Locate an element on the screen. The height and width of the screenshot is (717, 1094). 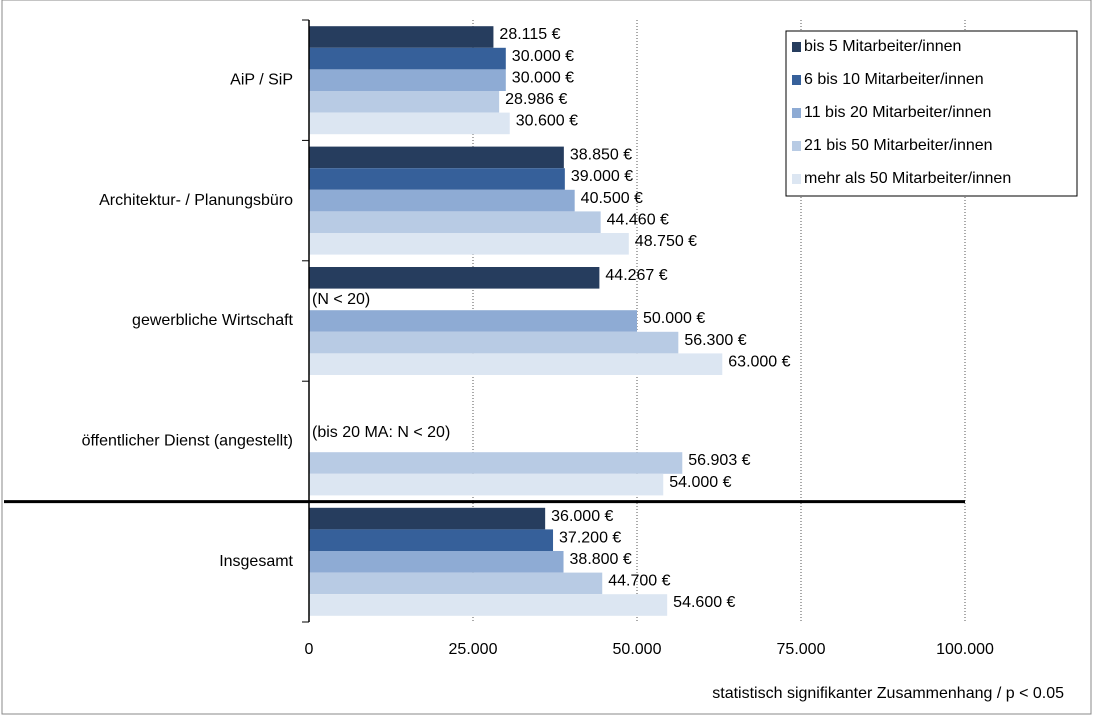
value-label: 28.115 € is located at coordinates (529, 34).